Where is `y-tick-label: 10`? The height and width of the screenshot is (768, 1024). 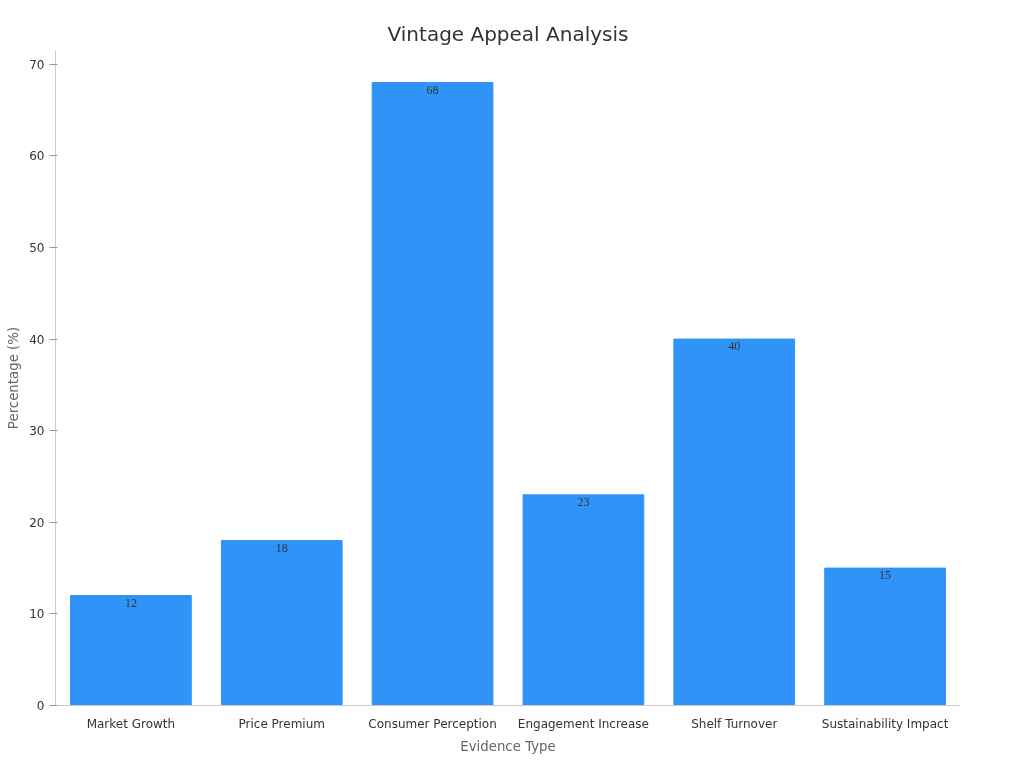
y-tick-label: 10 is located at coordinates (37, 614).